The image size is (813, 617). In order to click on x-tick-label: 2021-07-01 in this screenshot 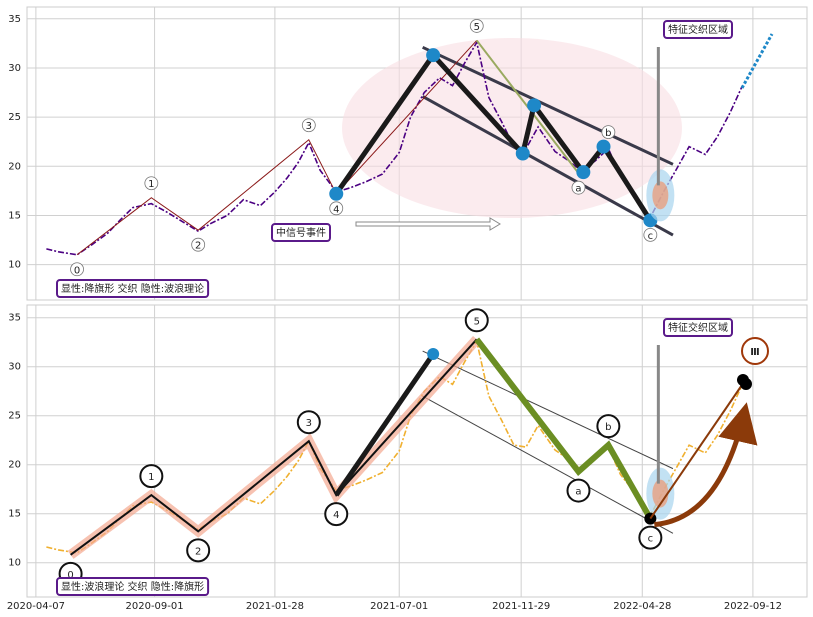, I will do `click(399, 606)`.